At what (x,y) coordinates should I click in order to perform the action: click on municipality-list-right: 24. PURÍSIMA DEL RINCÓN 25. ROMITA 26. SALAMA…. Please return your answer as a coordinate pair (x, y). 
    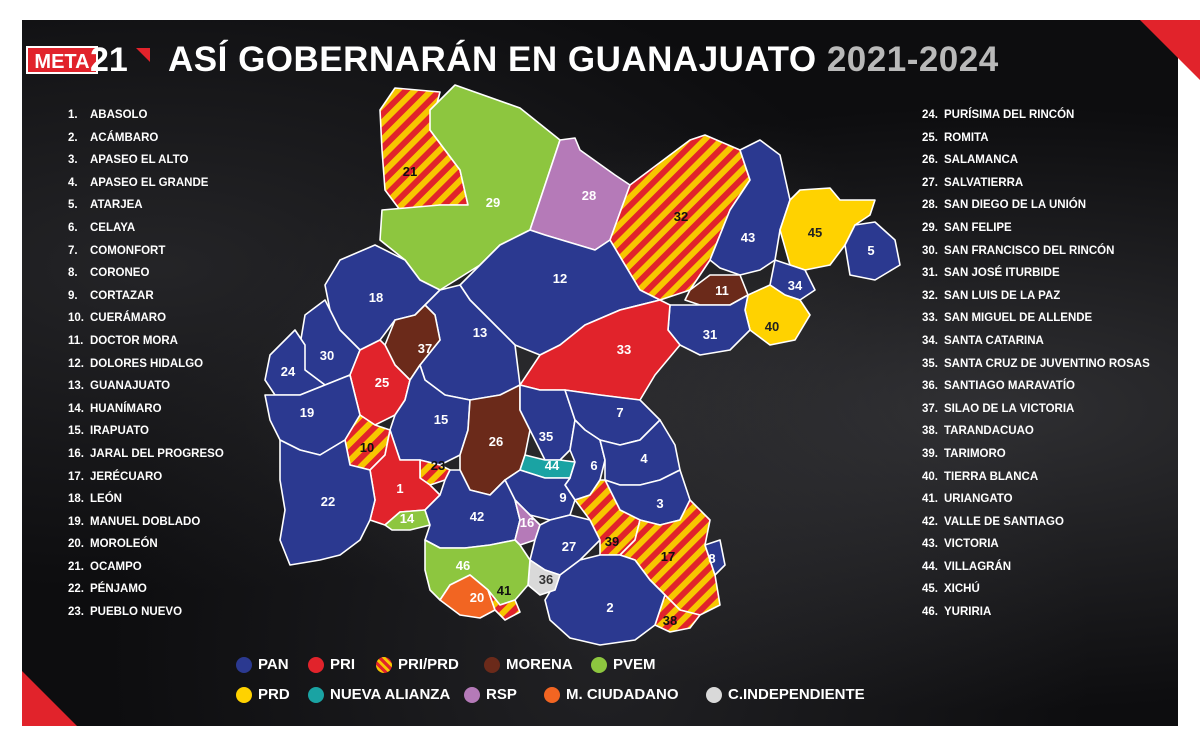
    Looking at the image, I should click on (1036, 364).